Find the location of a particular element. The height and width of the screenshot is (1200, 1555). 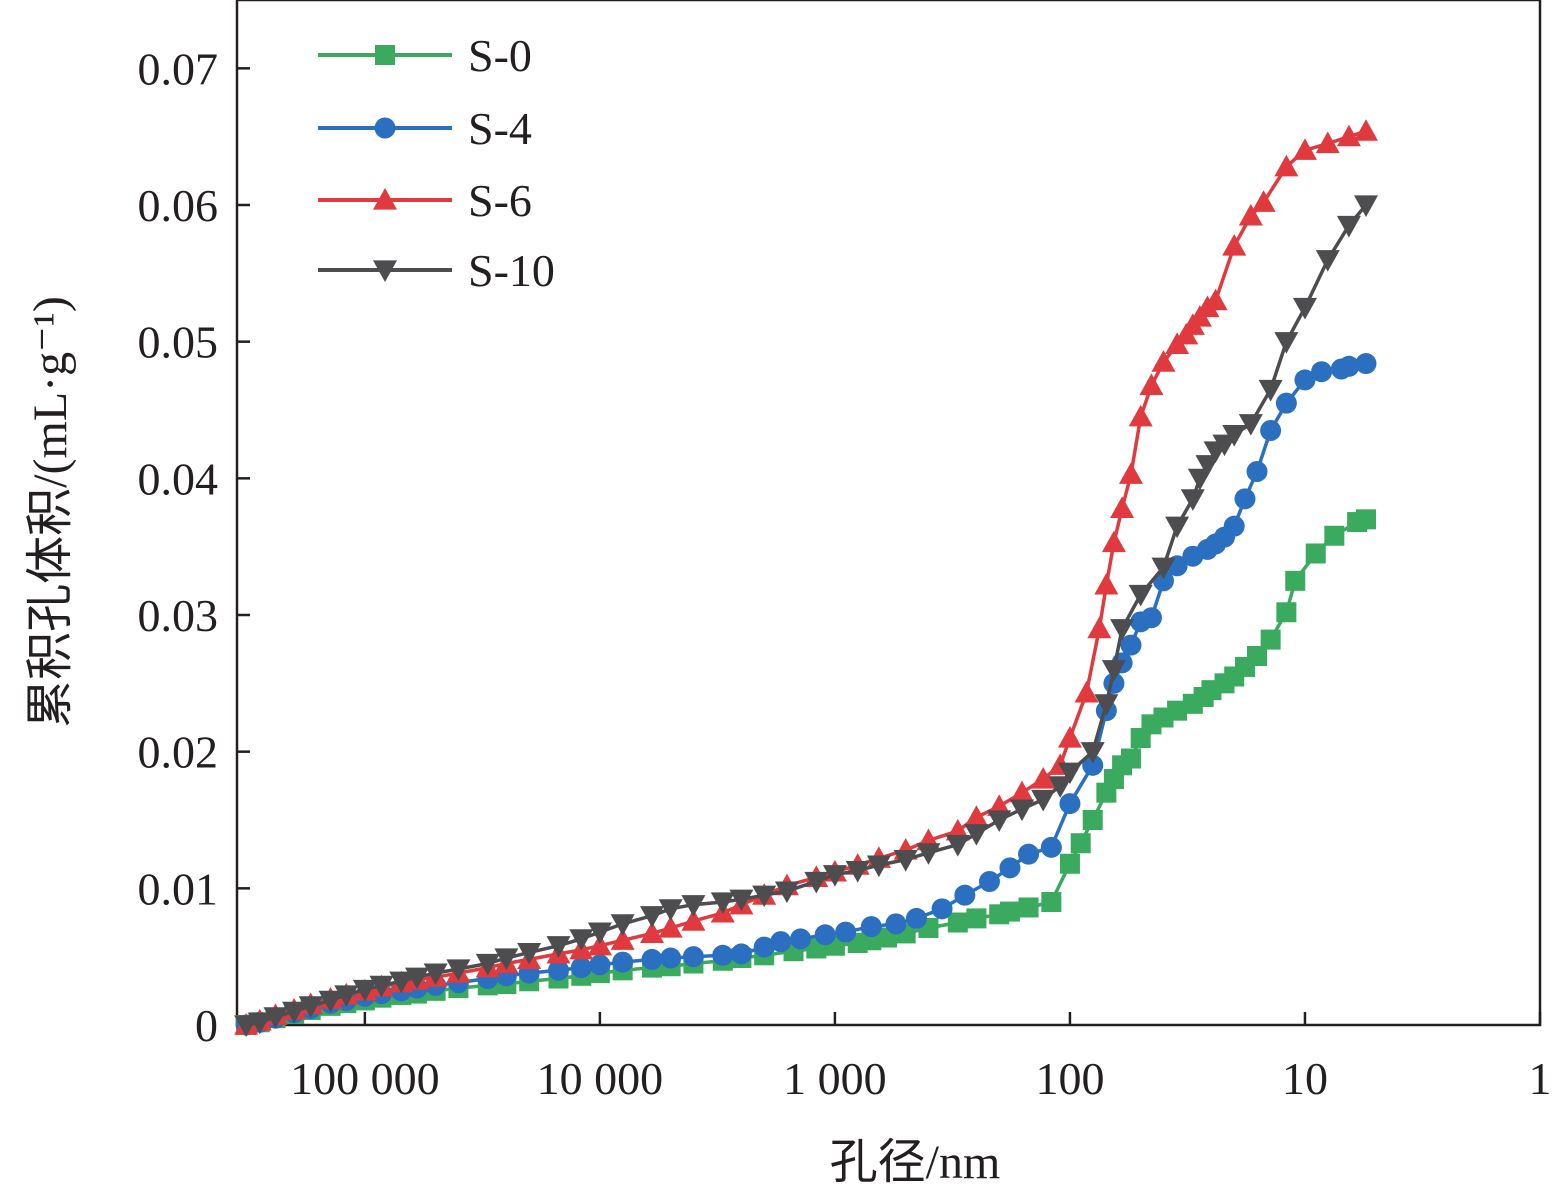

y-tick-label: 0 is located at coordinates (206, 1025).